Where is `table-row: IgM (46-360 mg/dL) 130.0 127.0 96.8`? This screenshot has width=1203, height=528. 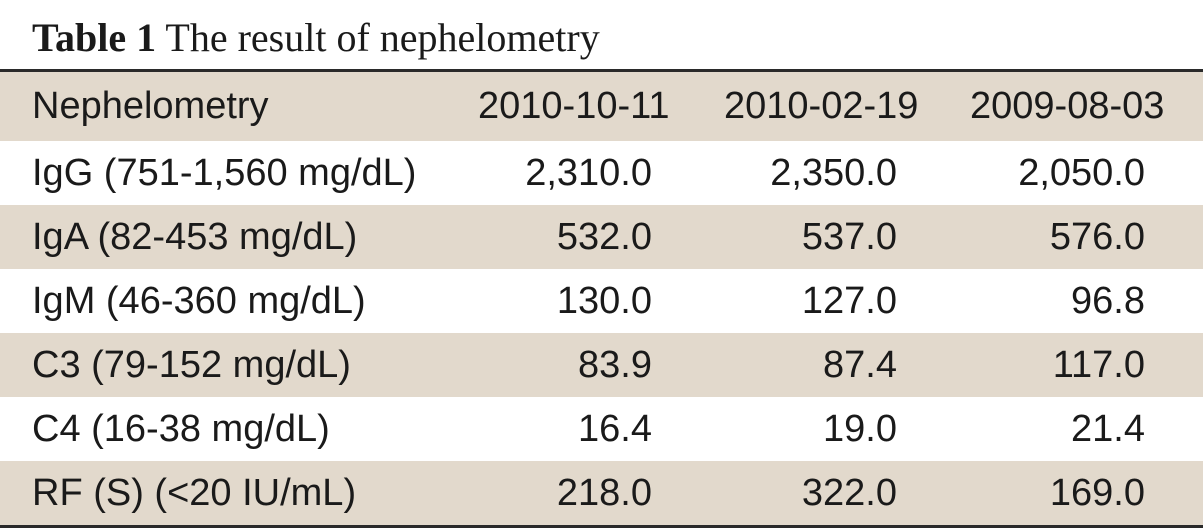 table-row: IgM (46-360 mg/dL) 130.0 127.0 96.8 is located at coordinates (601, 301).